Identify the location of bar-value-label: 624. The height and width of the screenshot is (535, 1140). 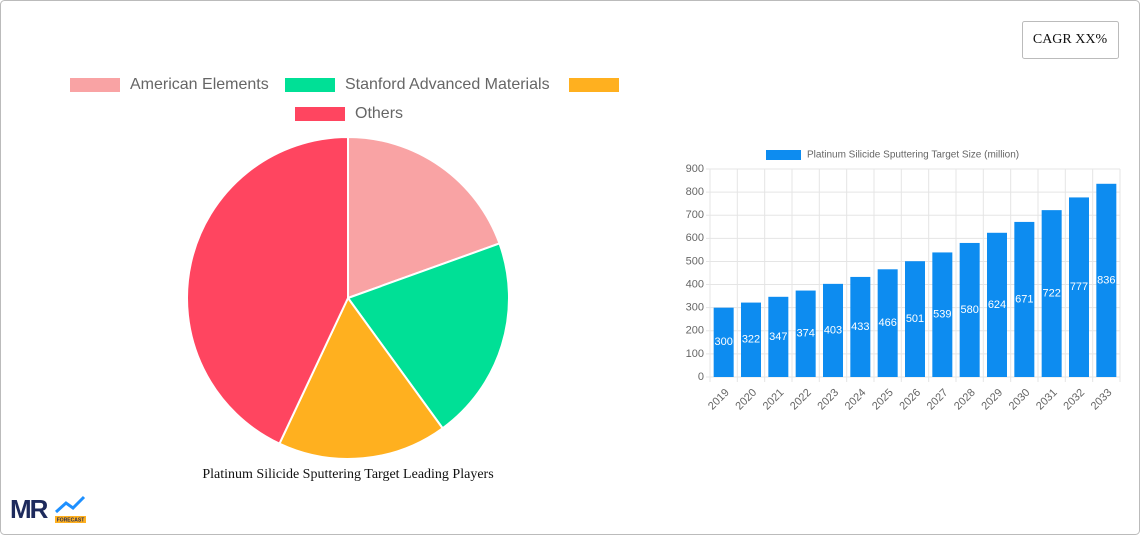
(997, 305).